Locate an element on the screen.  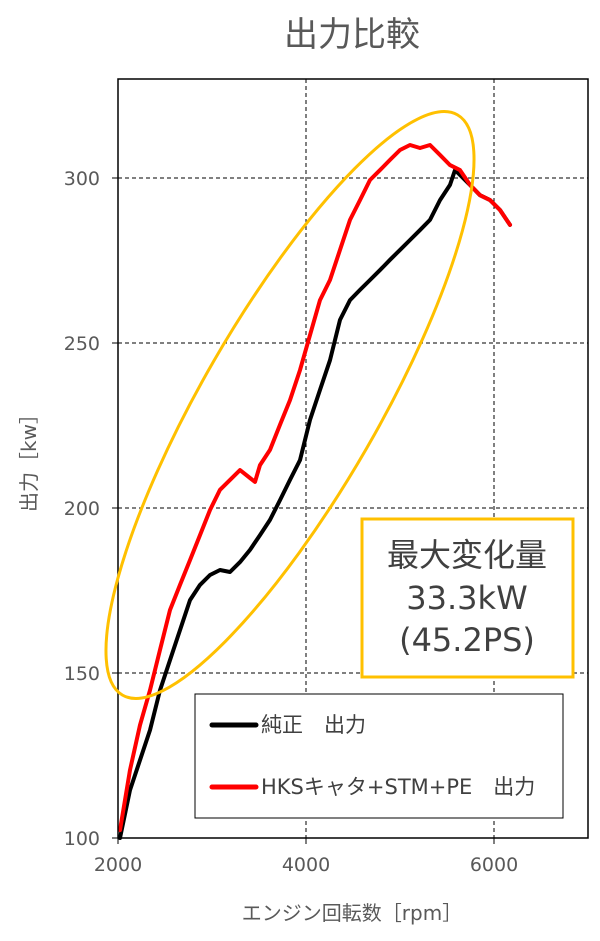
x-axis-label: エンジン回転数［rpm］ is located at coordinates (352, 913).